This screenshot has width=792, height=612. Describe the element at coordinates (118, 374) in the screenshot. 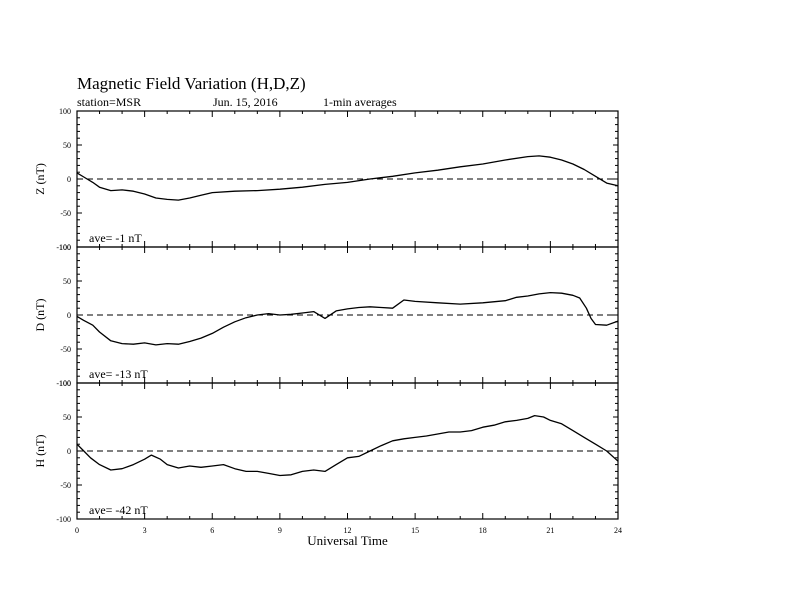

I see `d-ave-annotation: ave= -13 nT` at that location.